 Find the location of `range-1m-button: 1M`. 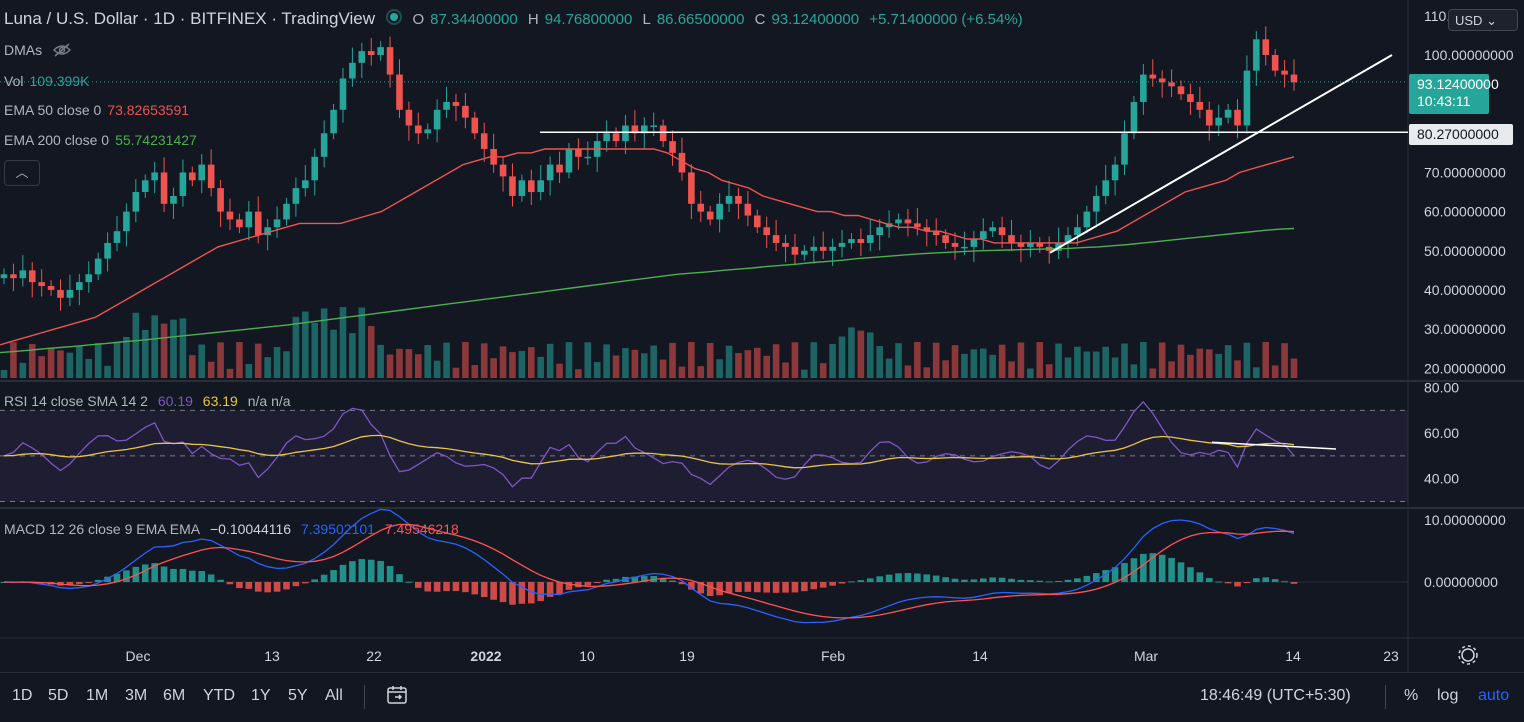

range-1m-button: 1M is located at coordinates (97, 695).